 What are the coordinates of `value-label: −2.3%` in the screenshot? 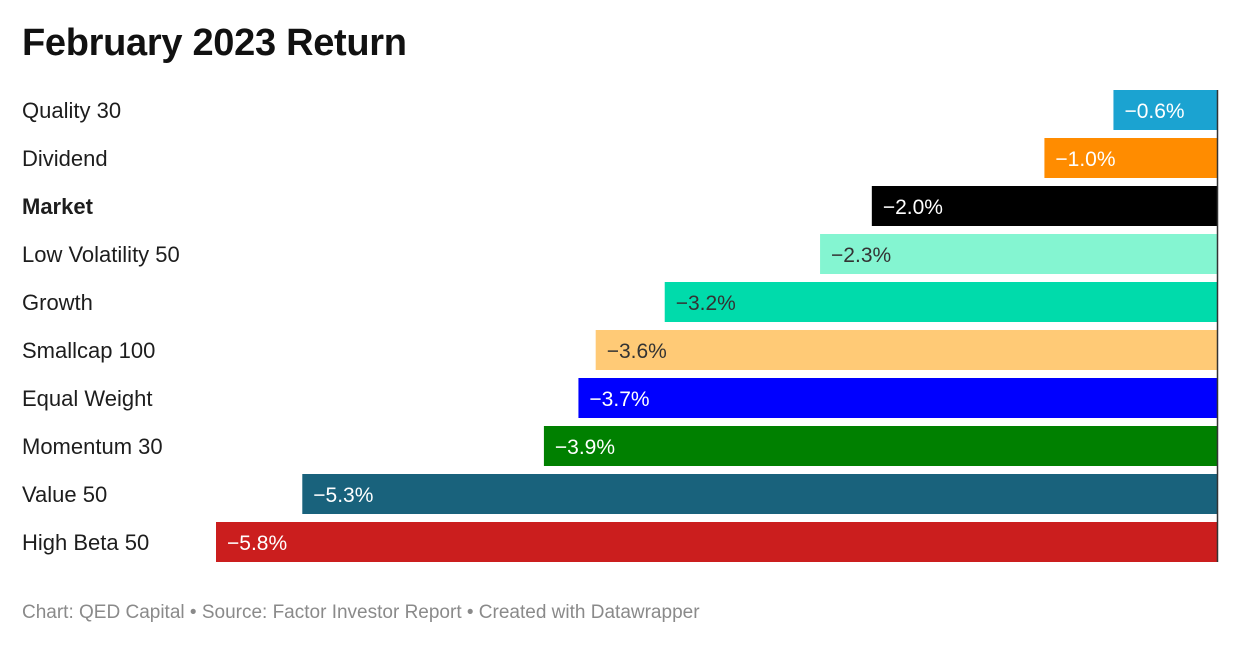 It's located at (861, 255).